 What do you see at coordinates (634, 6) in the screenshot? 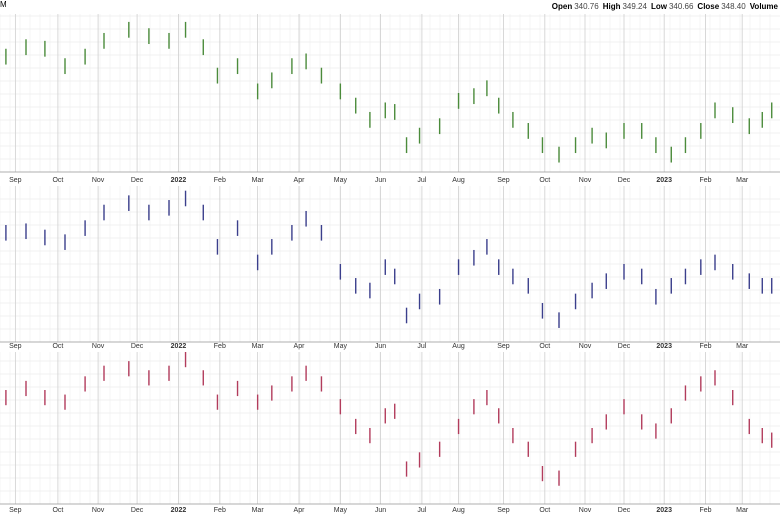
I see `quote-value: 349.24` at bounding box center [634, 6].